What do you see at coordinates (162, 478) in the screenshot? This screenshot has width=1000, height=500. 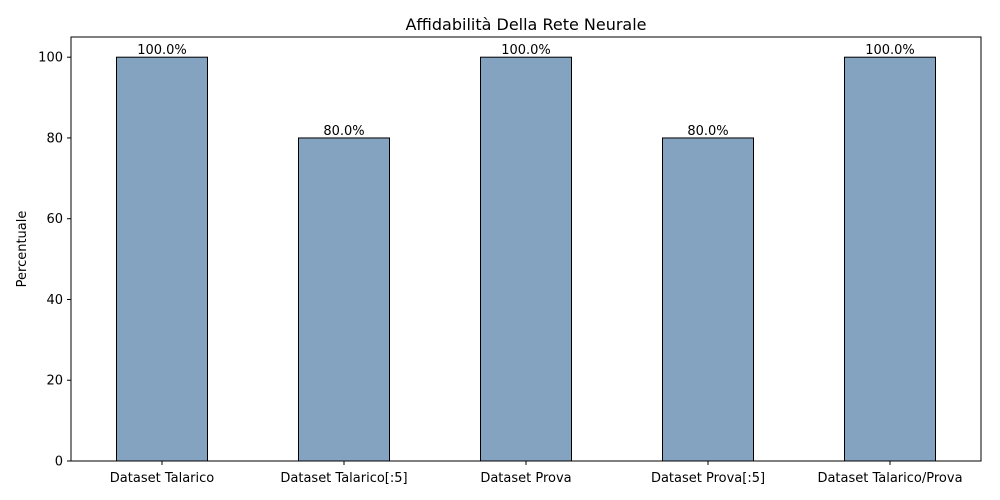 I see `x-tick-label-0: Dataset Talarico` at bounding box center [162, 478].